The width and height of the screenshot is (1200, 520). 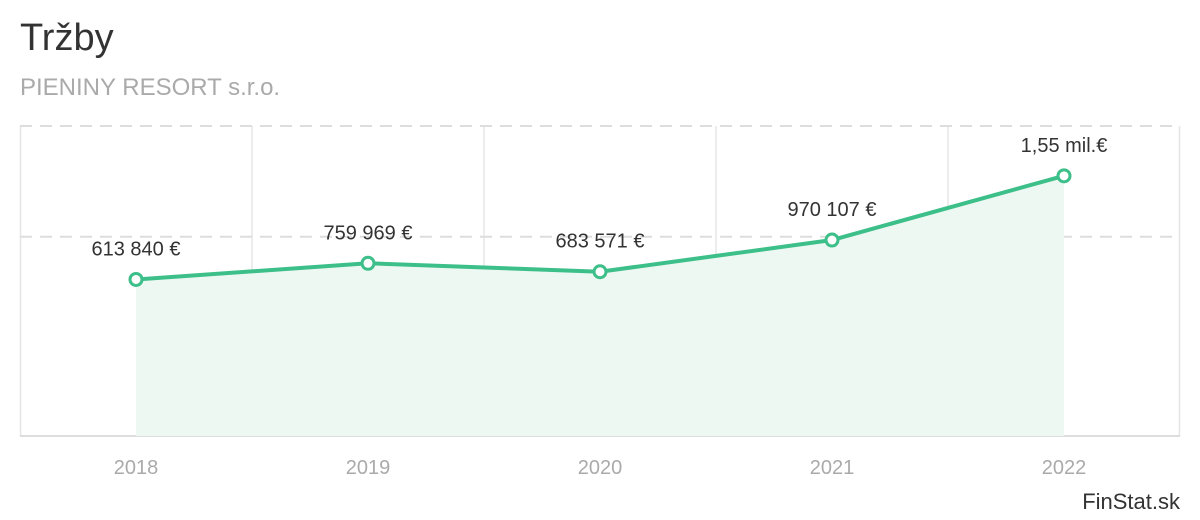 I want to click on x-tick-label: 2020, so click(x=600, y=468).